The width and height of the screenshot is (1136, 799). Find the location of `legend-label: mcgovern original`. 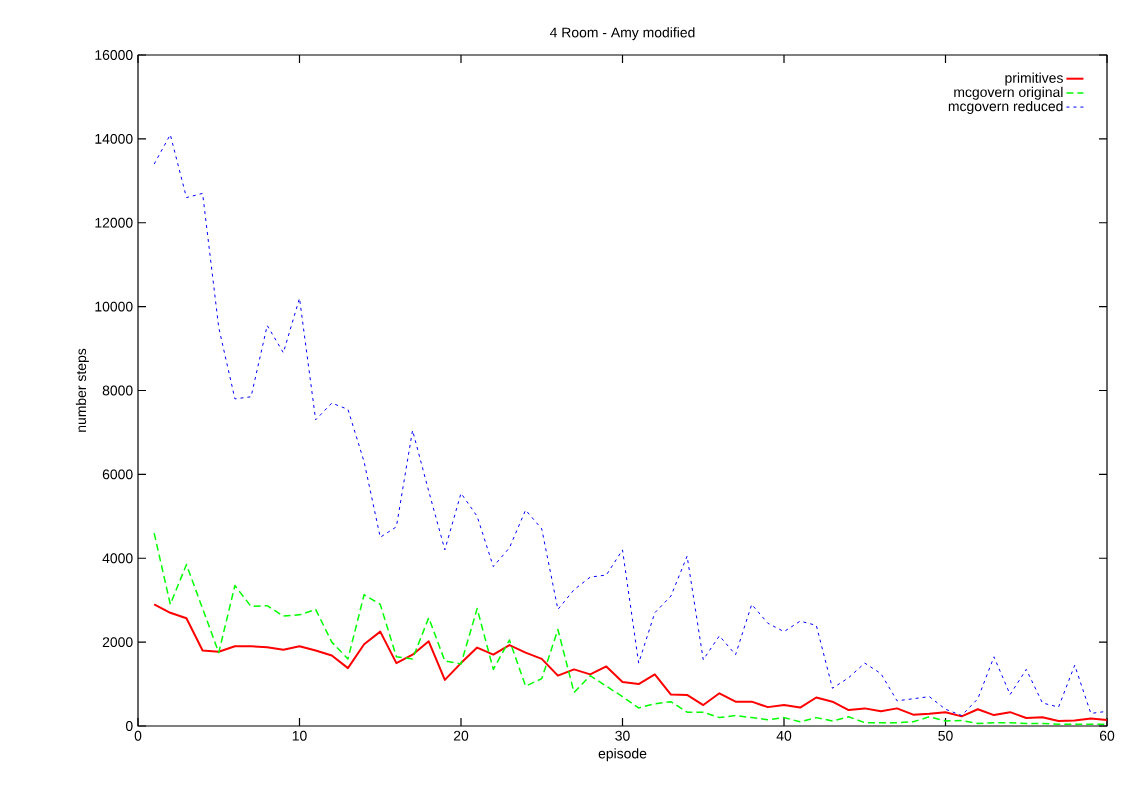

legend-label: mcgovern original is located at coordinates (1008, 93).